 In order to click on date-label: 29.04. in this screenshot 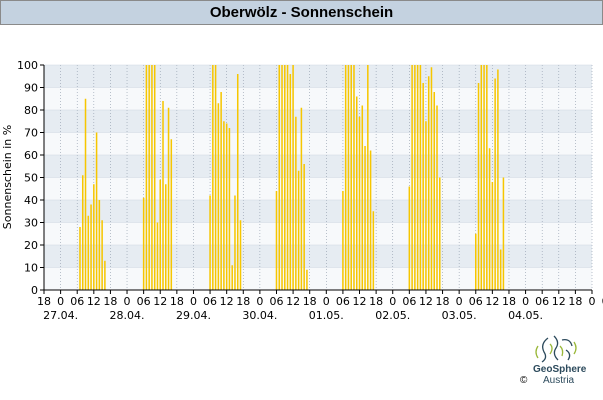, I will do `click(193, 315)`.